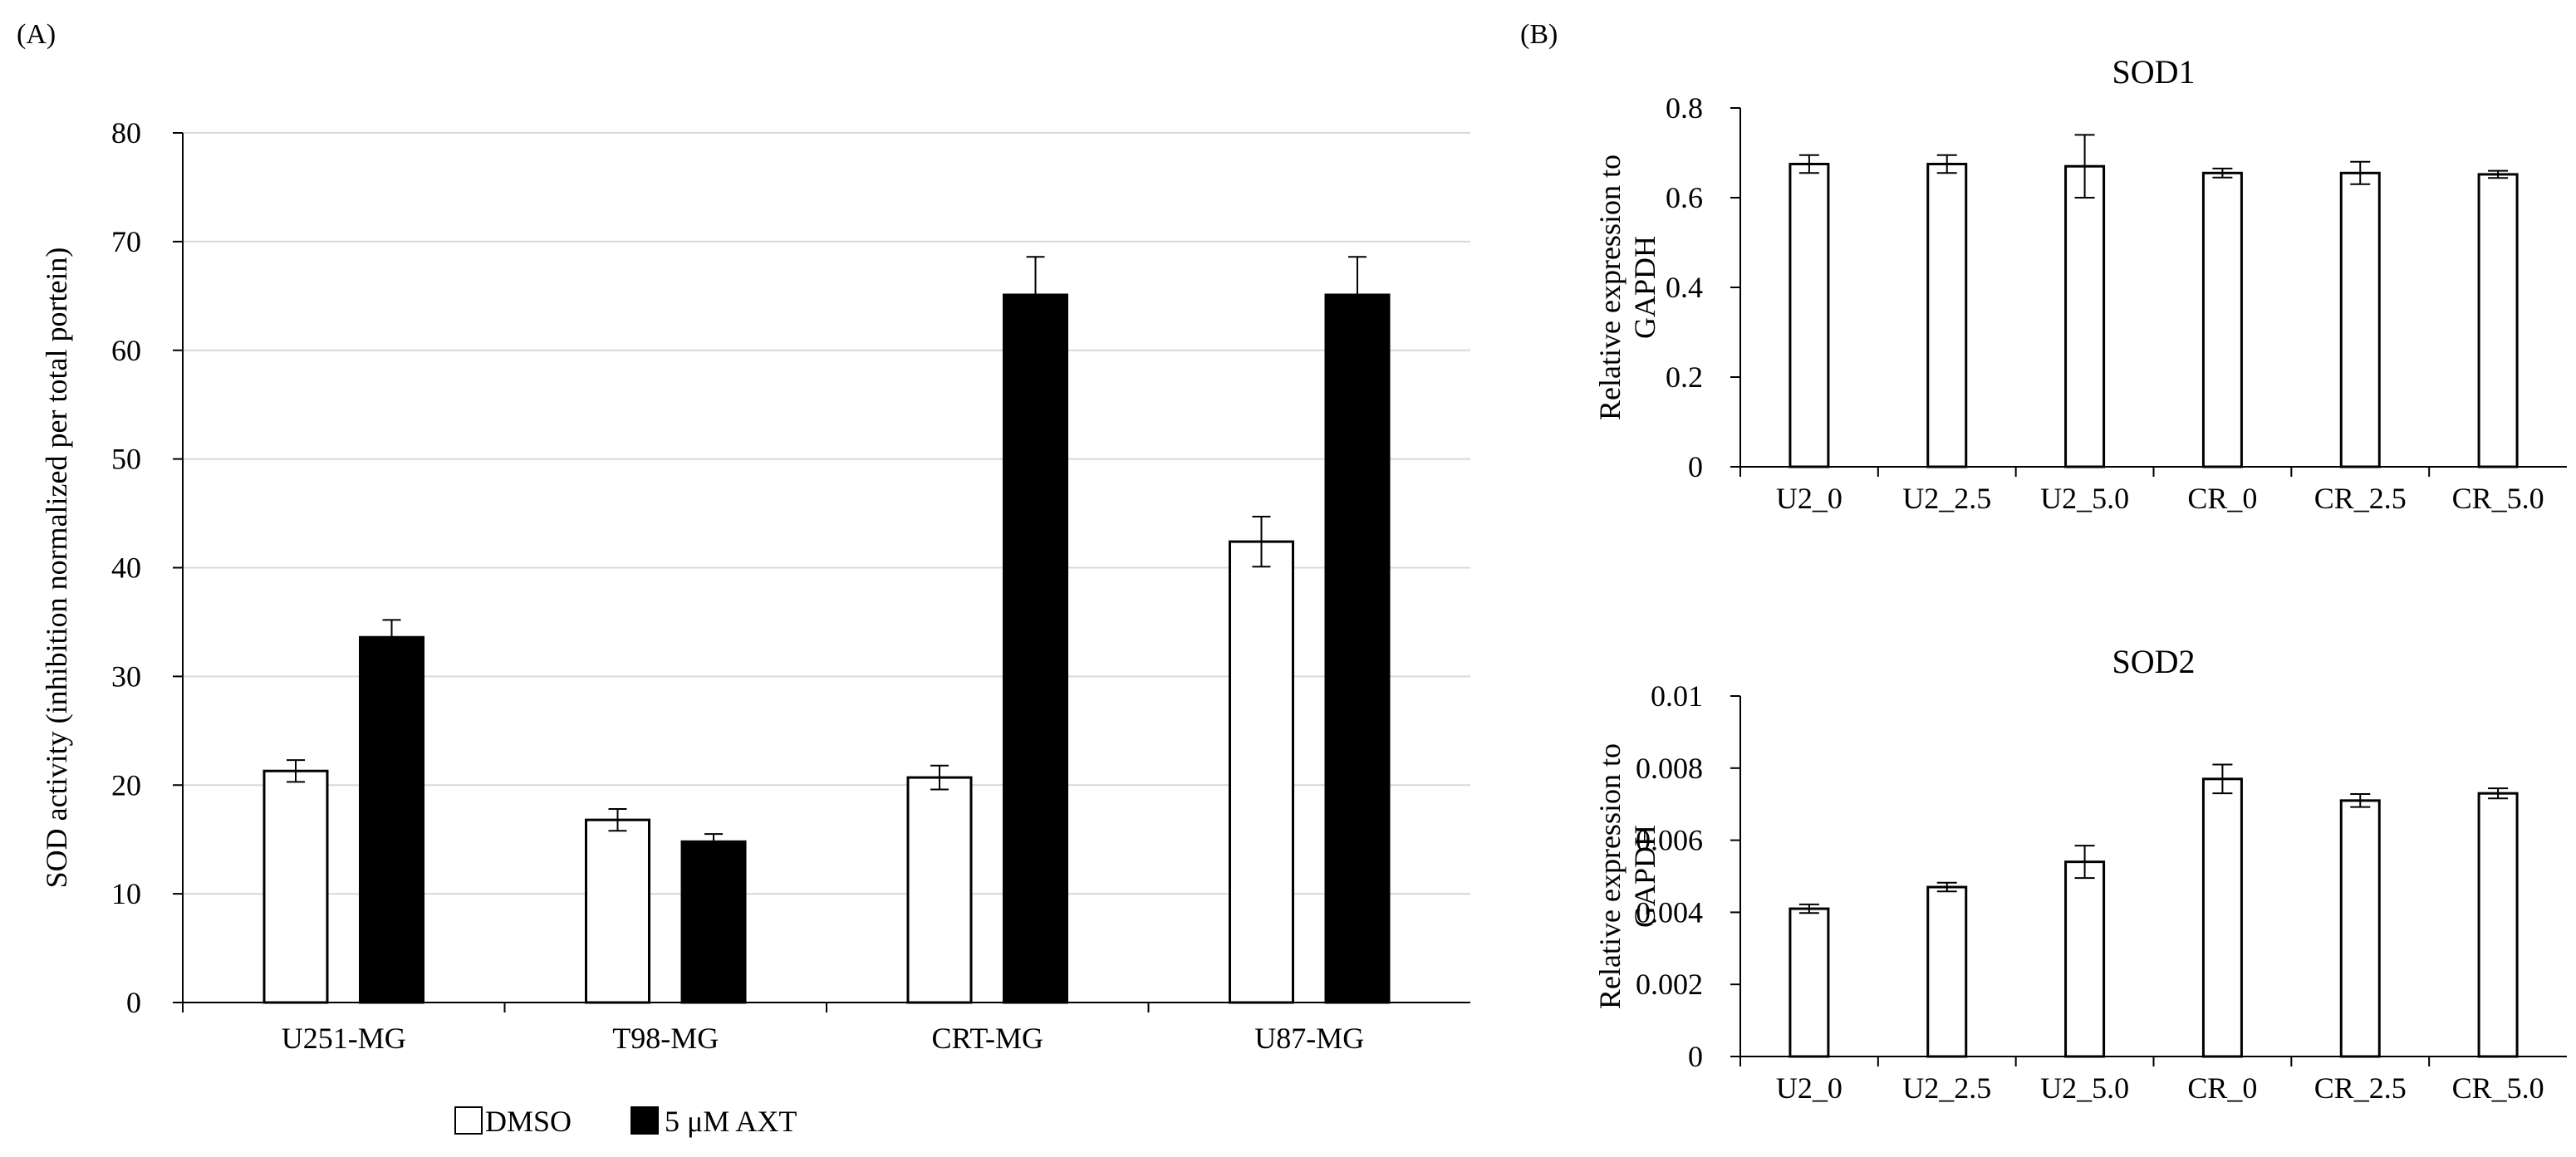 This screenshot has width=2576, height=1157. I want to click on x-tick-label: CRT-MG, so click(987, 1038).